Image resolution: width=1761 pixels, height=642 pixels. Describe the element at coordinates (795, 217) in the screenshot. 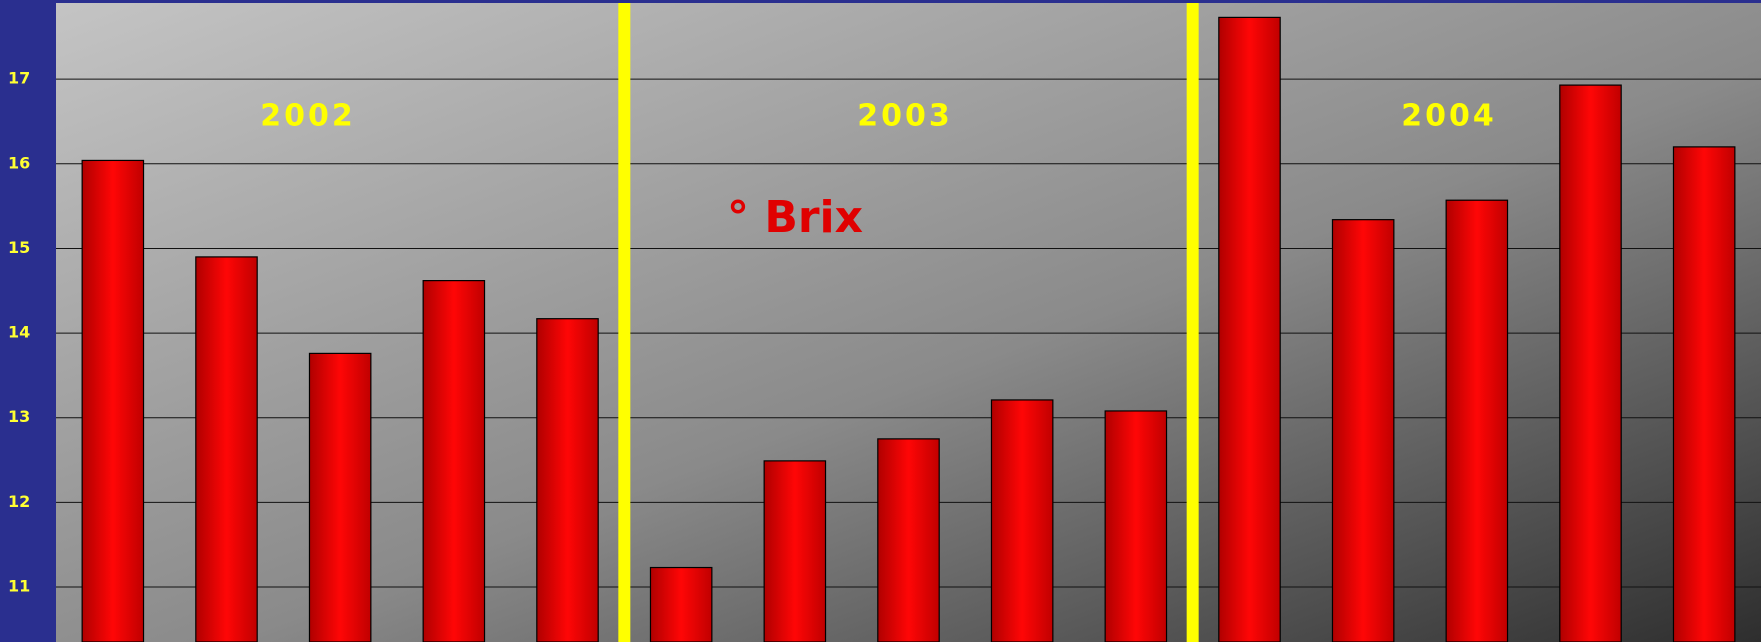

I see `unit-label: ° Brix` at that location.